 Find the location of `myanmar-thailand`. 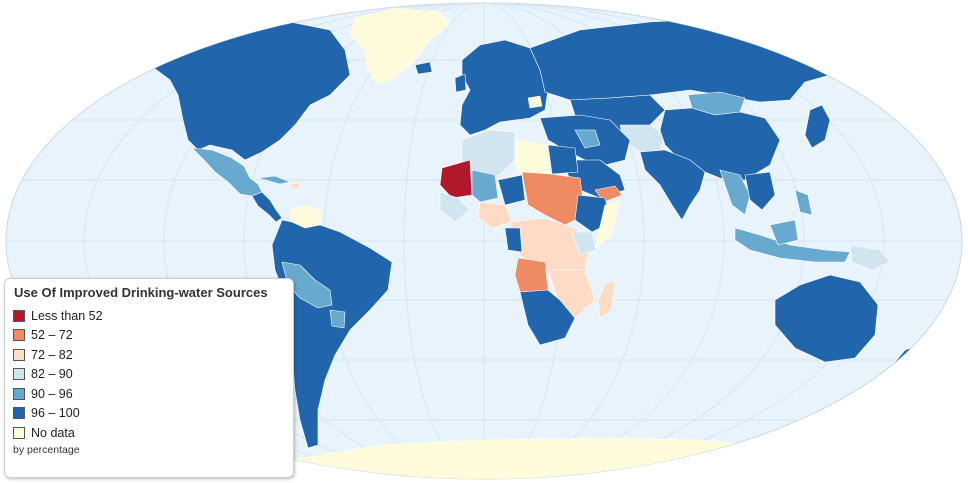

myanmar-thailand is located at coordinates (735, 192).